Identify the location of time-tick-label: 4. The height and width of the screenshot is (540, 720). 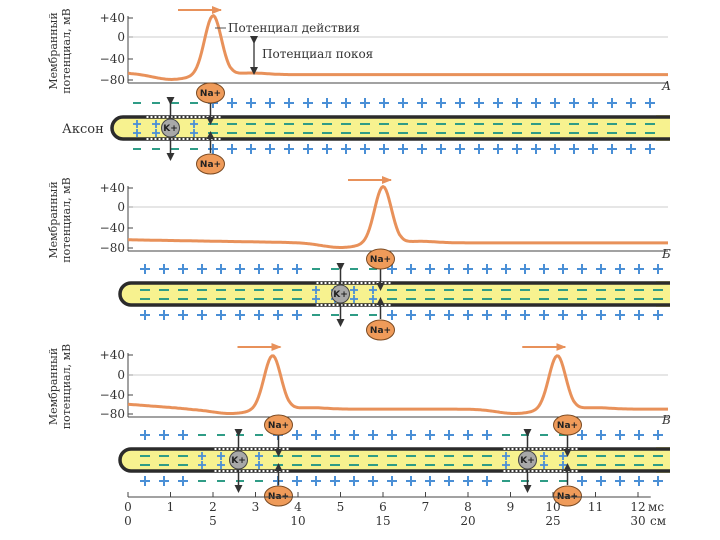
(298, 507).